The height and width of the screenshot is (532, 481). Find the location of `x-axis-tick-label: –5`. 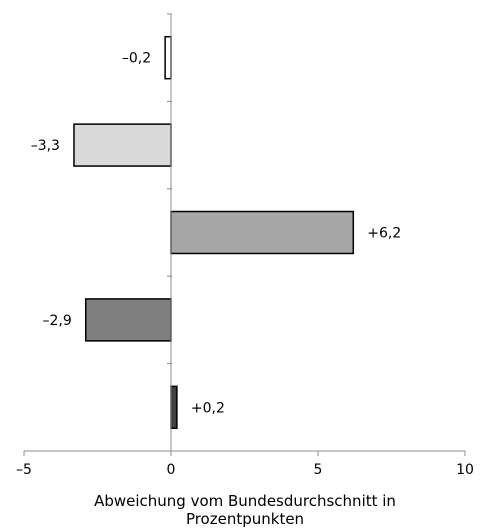

x-axis-tick-label: –5 is located at coordinates (24, 470).